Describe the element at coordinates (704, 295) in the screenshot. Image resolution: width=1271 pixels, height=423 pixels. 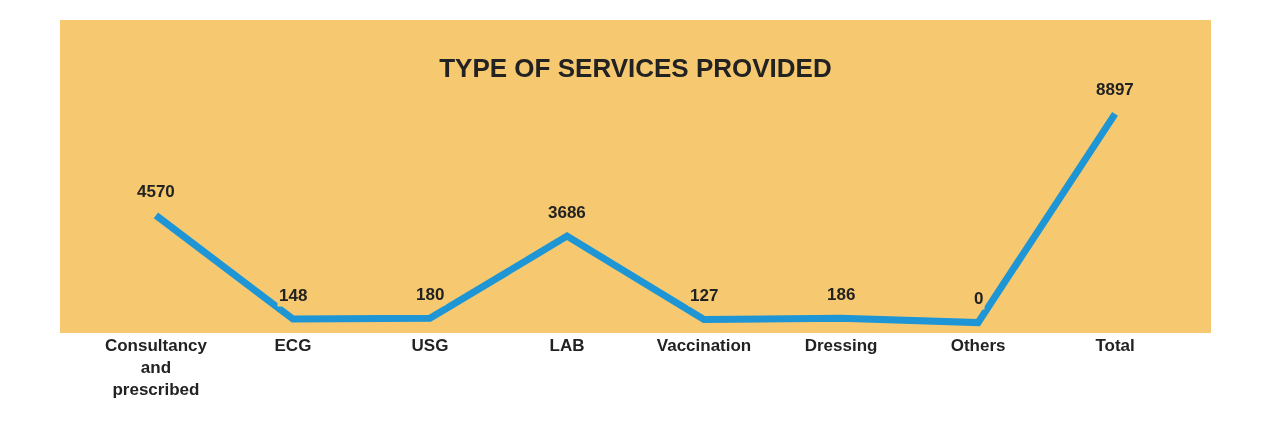
I see `data-label: 127` at that location.